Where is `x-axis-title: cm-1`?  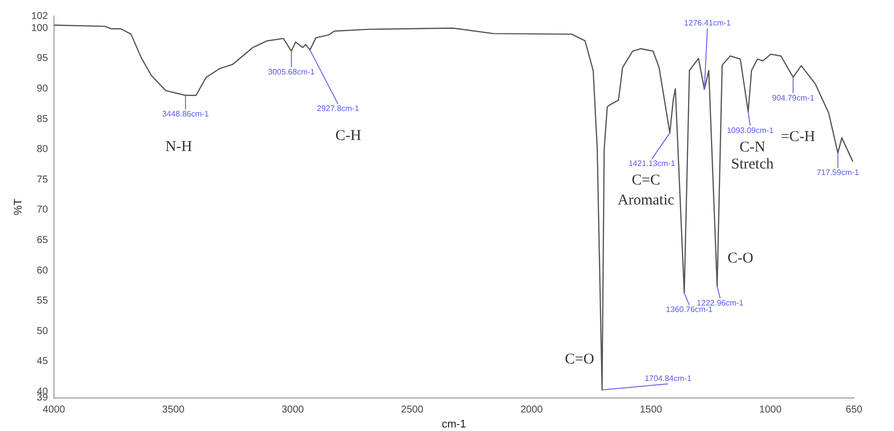 x-axis-title: cm-1 is located at coordinates (454, 424).